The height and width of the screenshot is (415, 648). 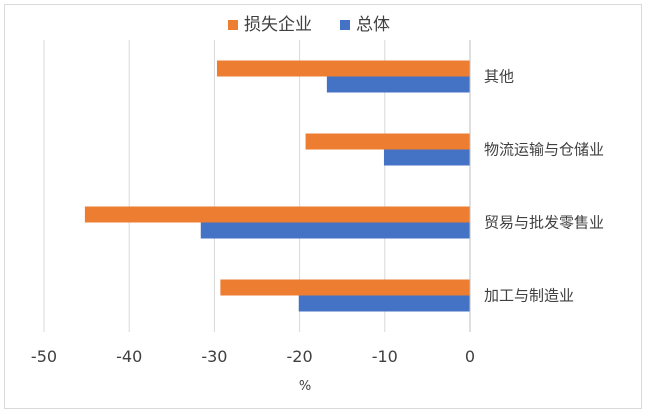 What do you see at coordinates (44, 356) in the screenshot?
I see `x-tick-label: -50` at bounding box center [44, 356].